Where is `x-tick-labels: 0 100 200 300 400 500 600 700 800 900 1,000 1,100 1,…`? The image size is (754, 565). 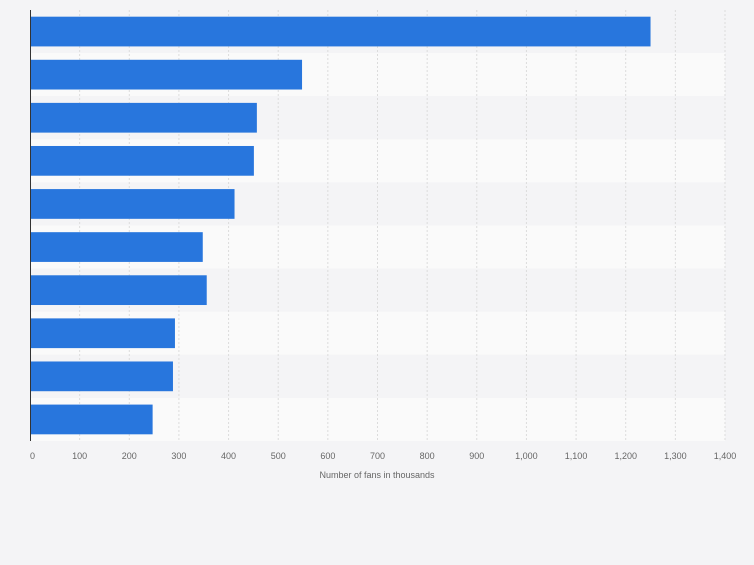
x-tick-labels: 0 100 200 300 400 500 600 700 800 900 1,000 1,100 1,… is located at coordinates (383, 456).